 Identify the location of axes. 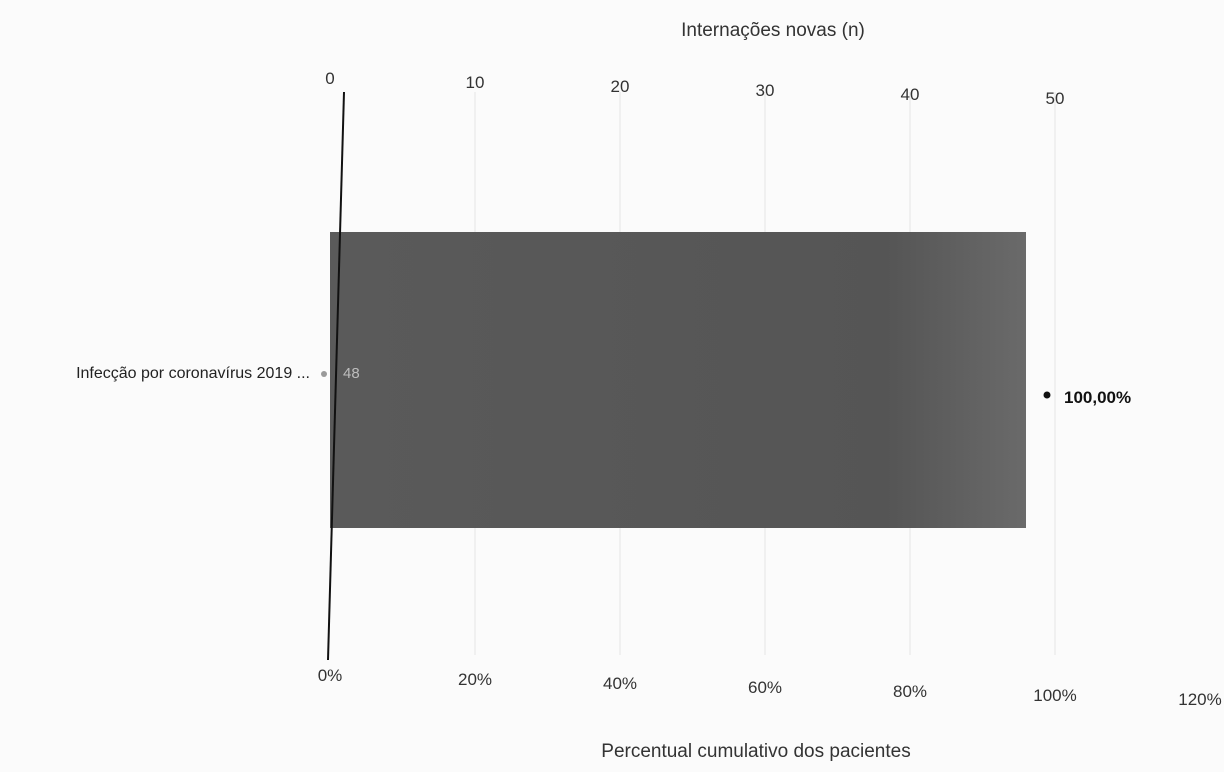
(336, 376).